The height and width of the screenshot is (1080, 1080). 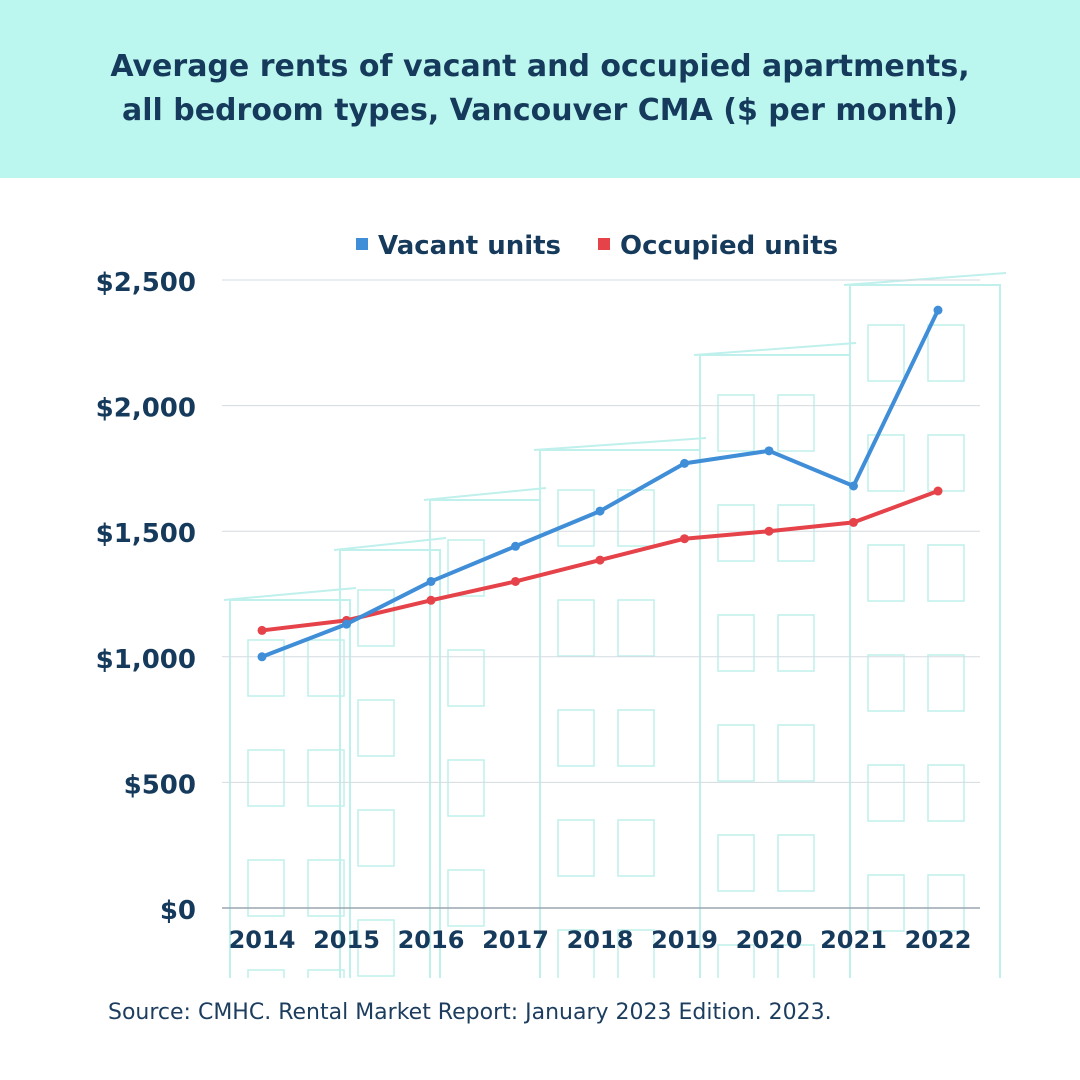 What do you see at coordinates (938, 940) in the screenshot?
I see `x-tick-label: 2022` at bounding box center [938, 940].